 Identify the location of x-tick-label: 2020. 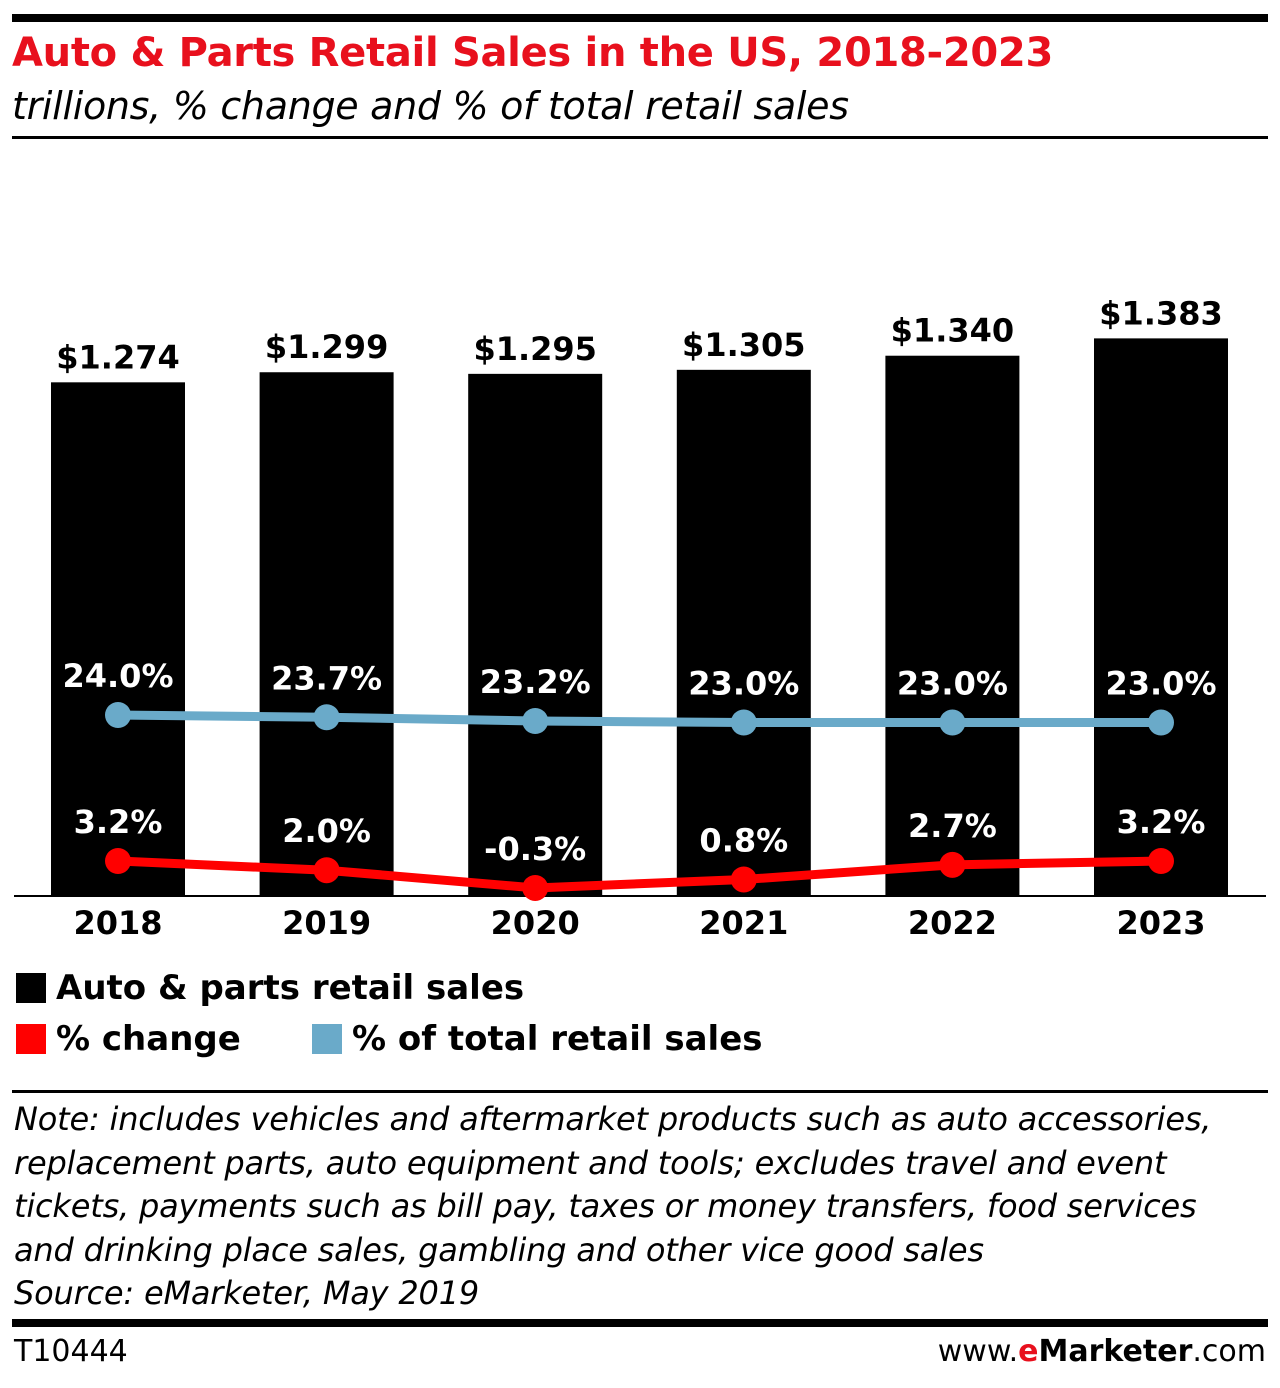
(535, 923).